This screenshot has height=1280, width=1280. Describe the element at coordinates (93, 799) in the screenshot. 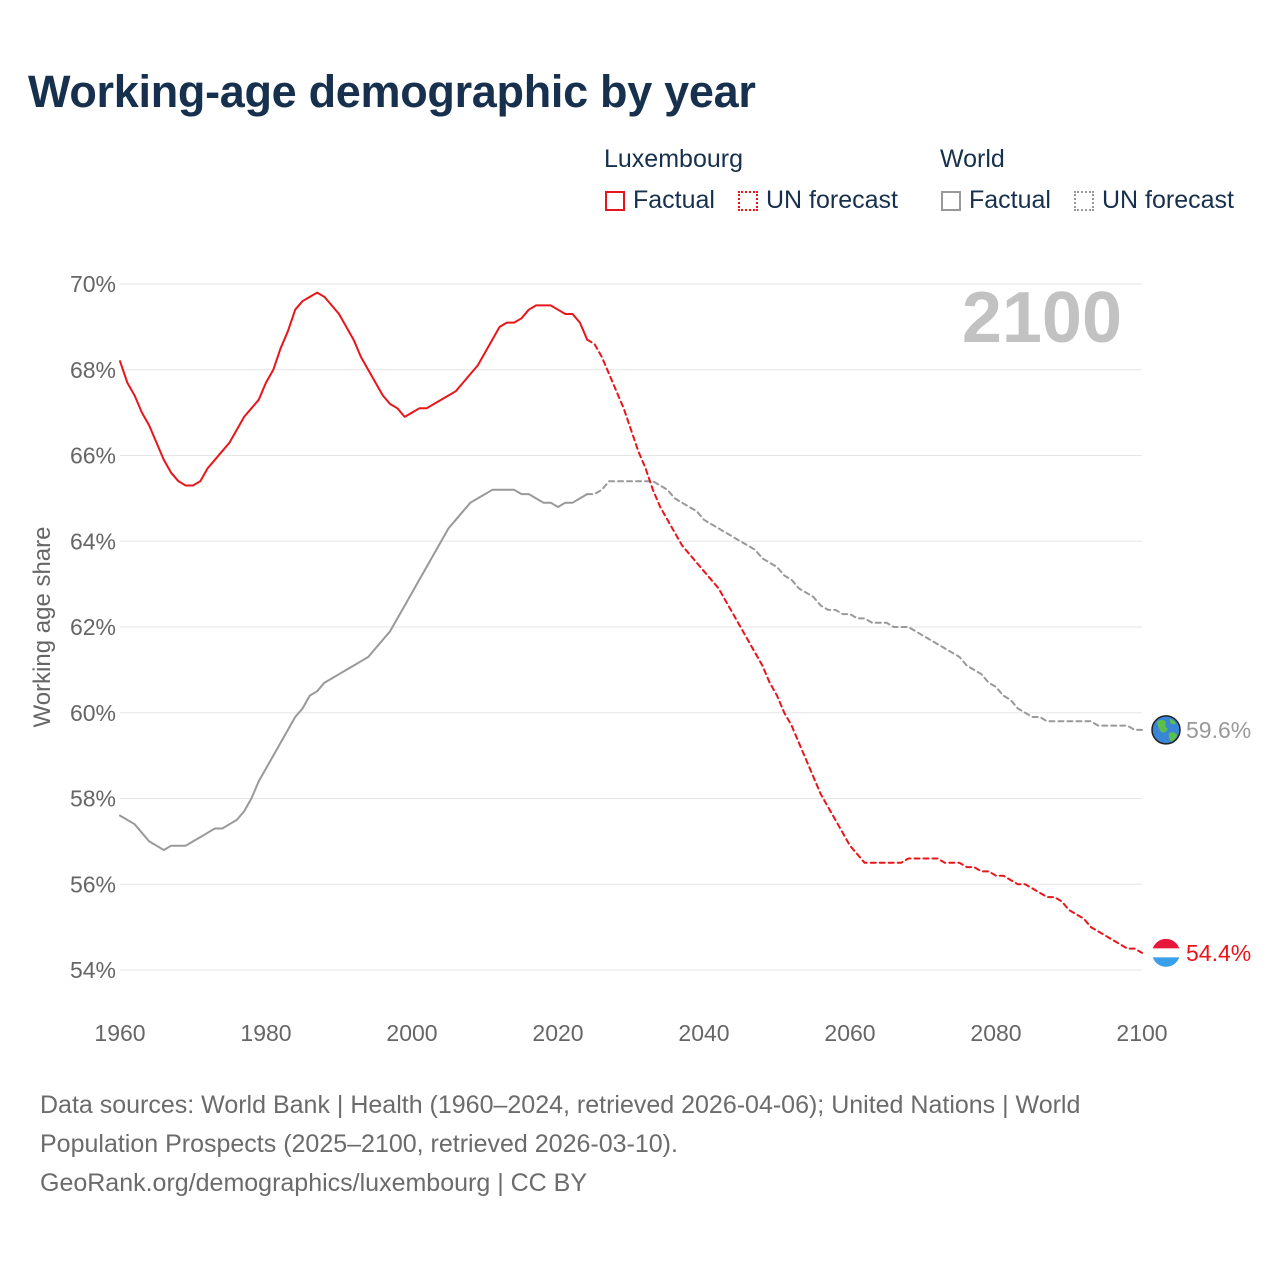

I see `y-tick-label: 58%` at that location.